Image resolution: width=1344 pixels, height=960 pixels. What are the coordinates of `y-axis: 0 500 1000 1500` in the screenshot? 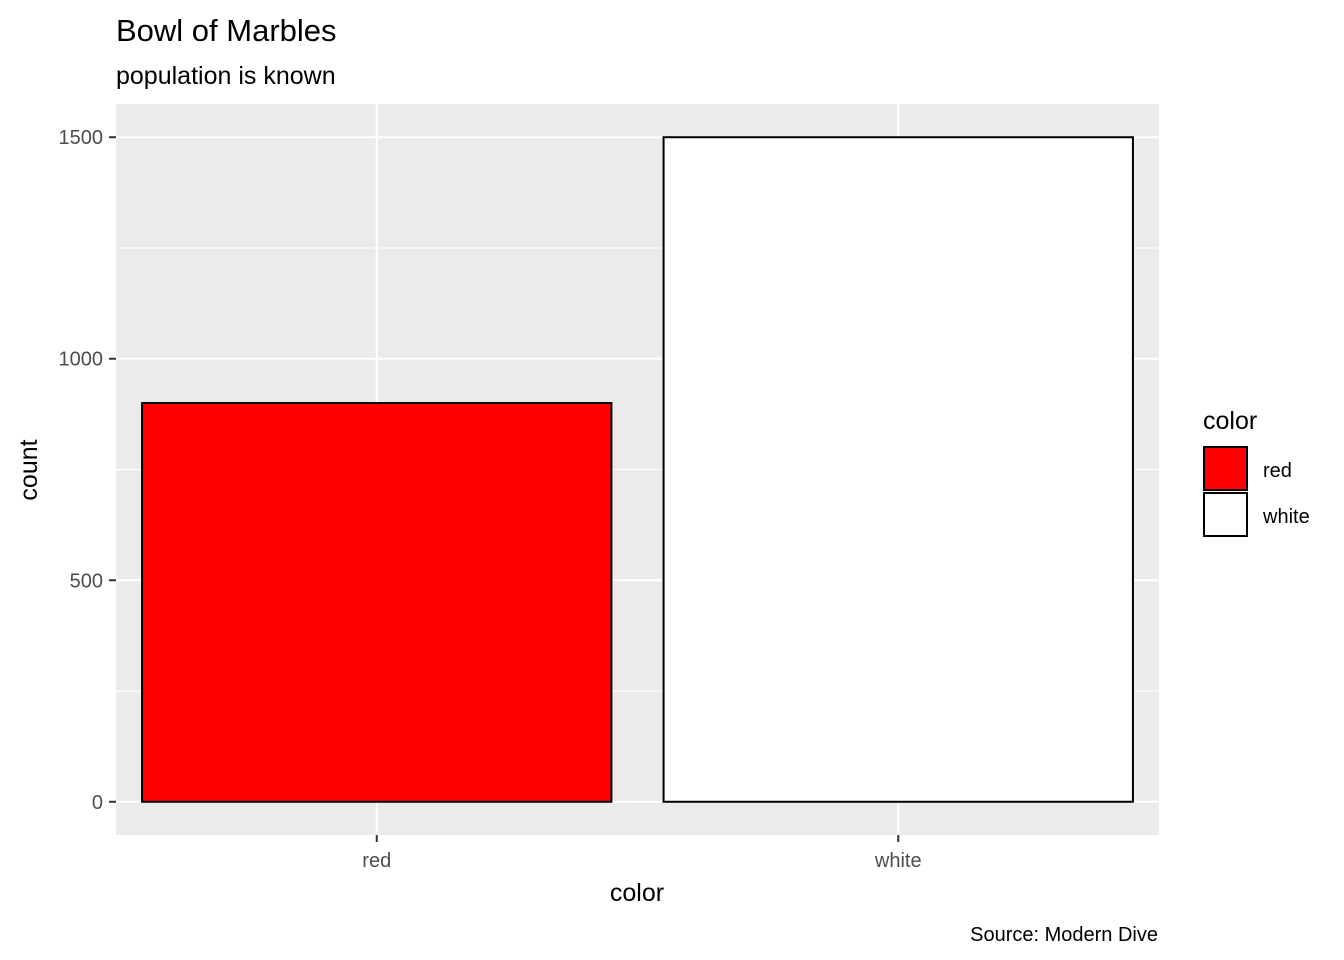 It's located at (87, 470).